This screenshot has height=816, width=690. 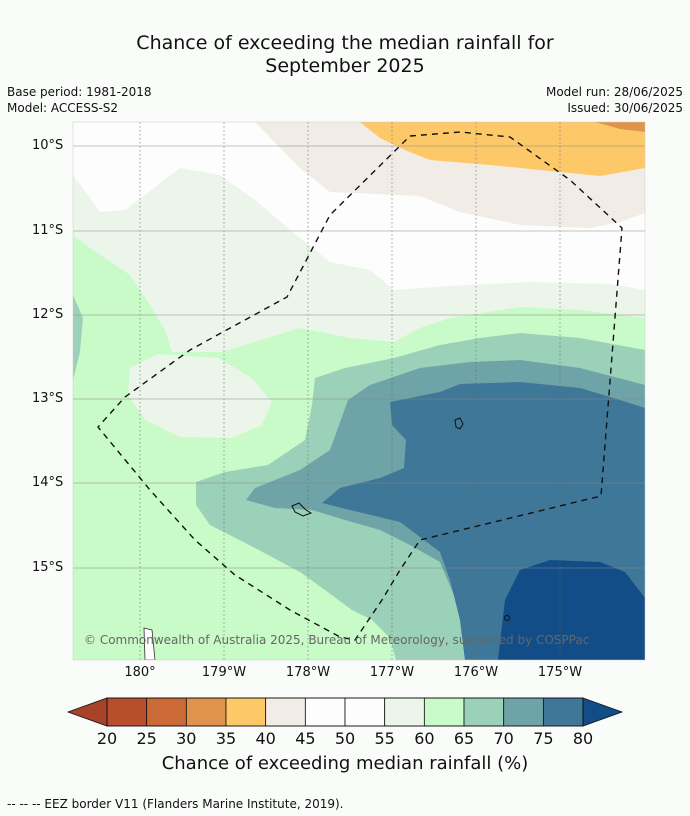 I want to click on colorbar-tick-label: 75, so click(x=543, y=738).